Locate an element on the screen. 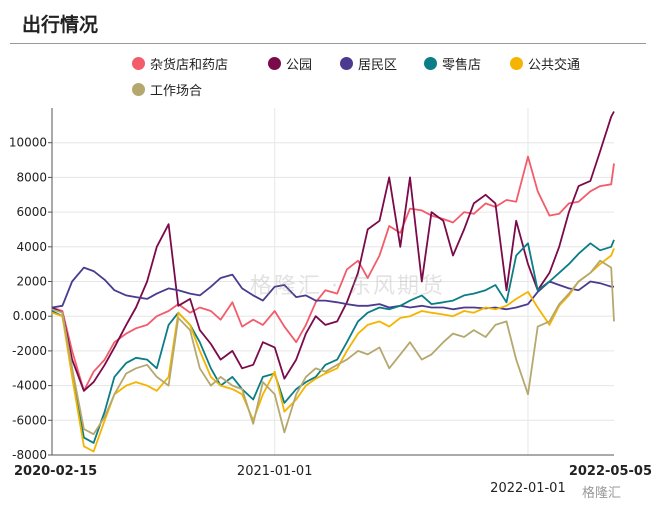 The image size is (654, 508). title-divider is located at coordinates (328, 43).